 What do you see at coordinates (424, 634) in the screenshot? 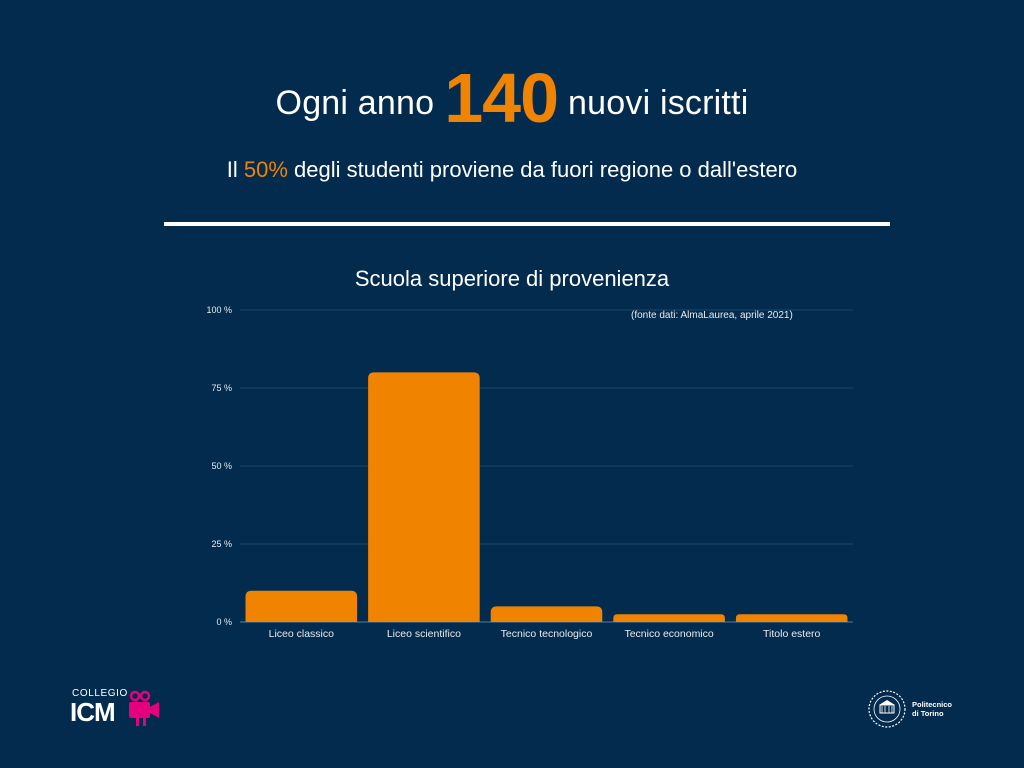
I see `x-tick-label: Liceo scientifico` at bounding box center [424, 634].